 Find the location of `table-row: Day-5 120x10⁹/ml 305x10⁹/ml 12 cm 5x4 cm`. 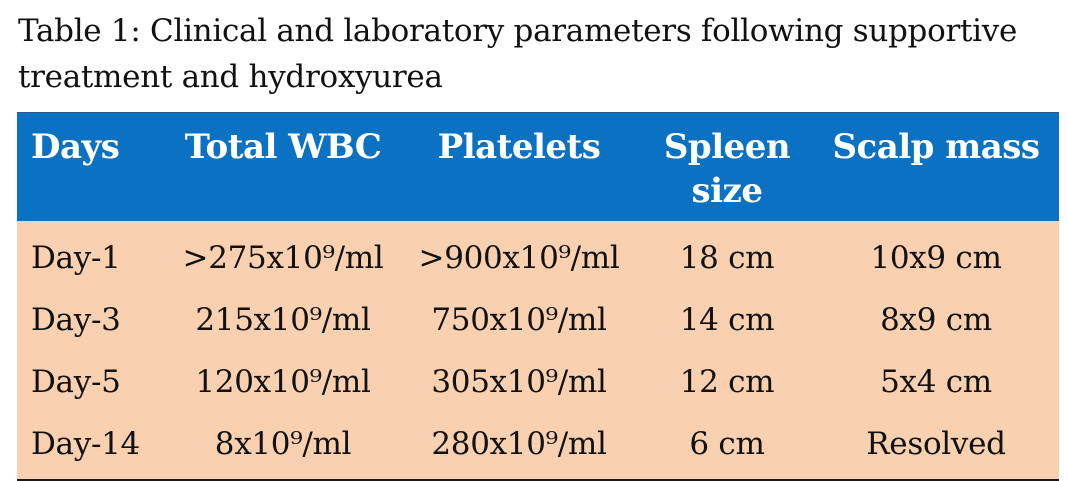

table-row: Day-5 120x10⁹/ml 305x10⁹/ml 12 cm 5x4 cm is located at coordinates (538, 382).